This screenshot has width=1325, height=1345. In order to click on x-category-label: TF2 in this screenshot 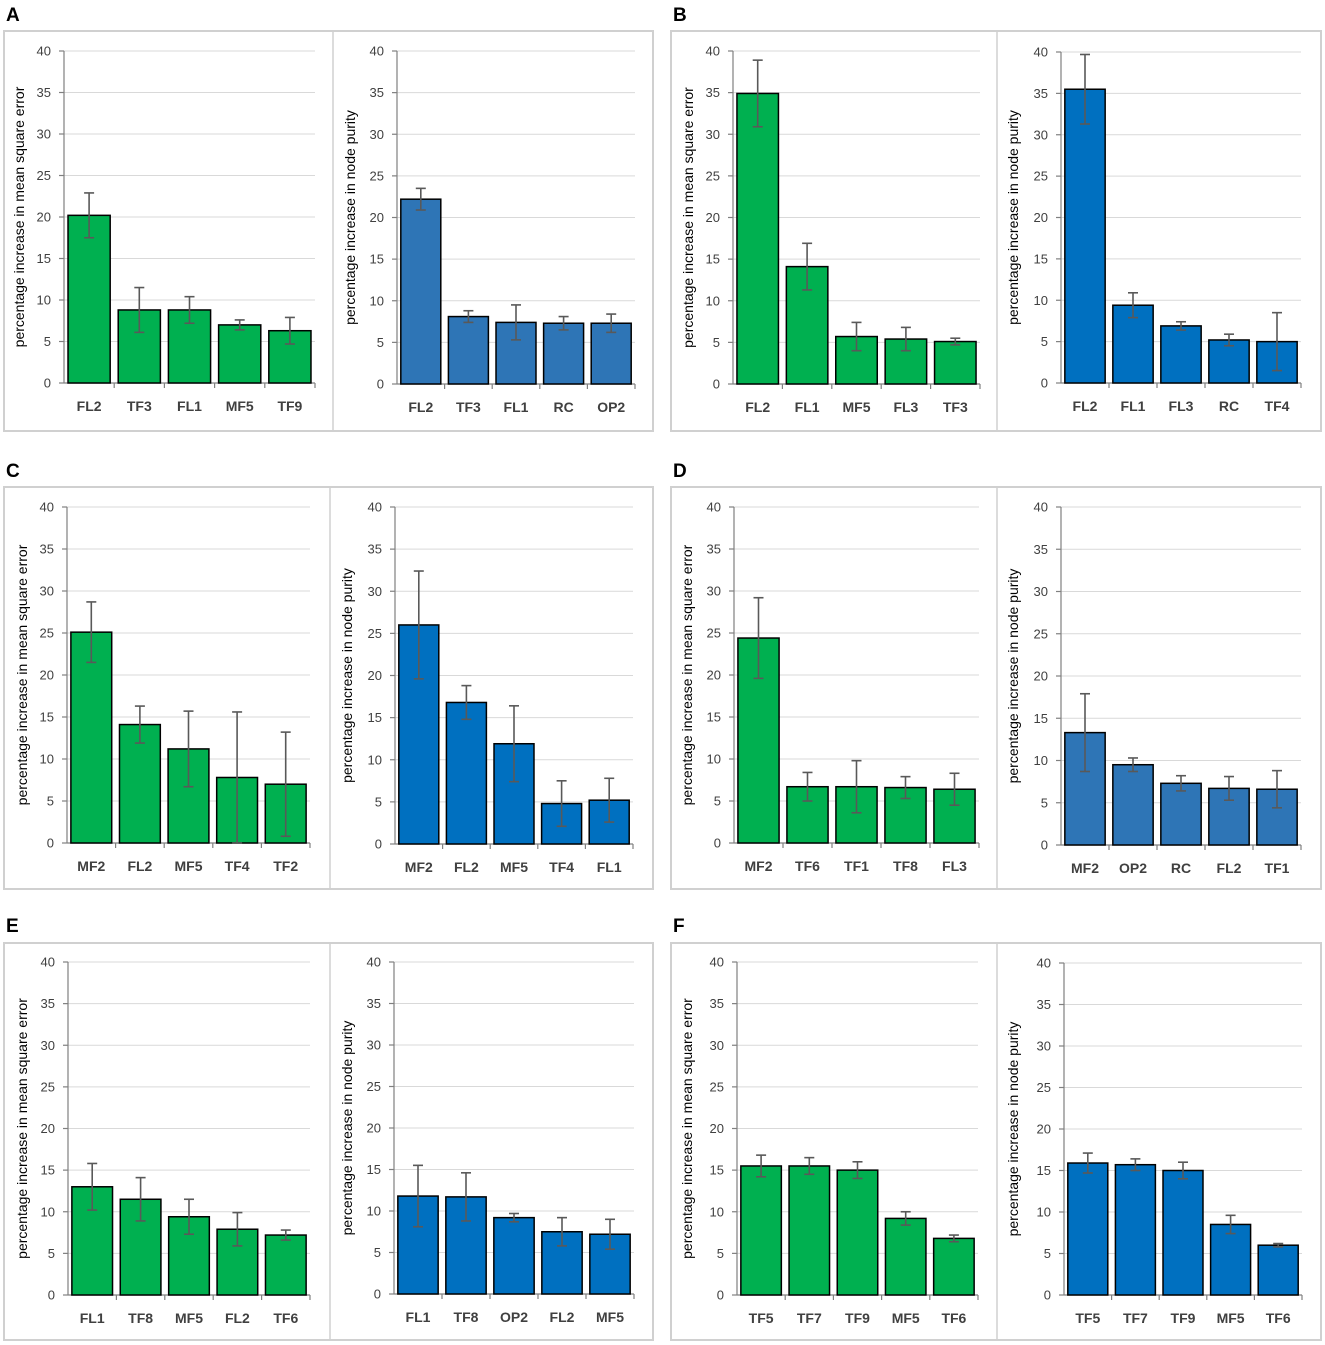, I will do `click(285, 866)`.